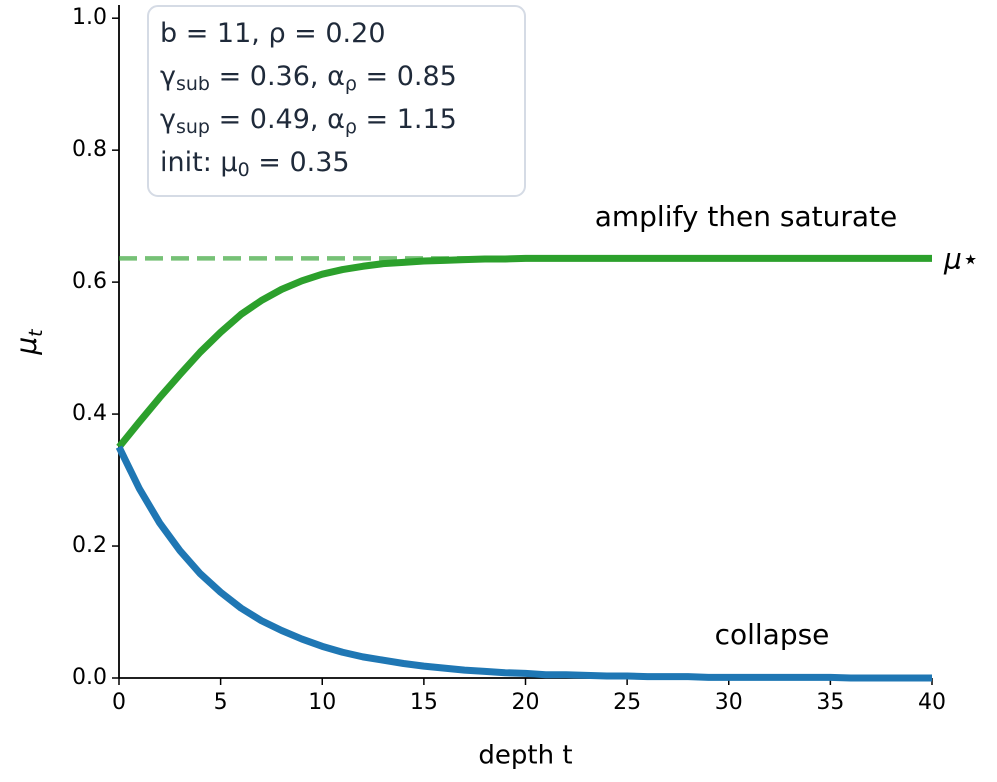 This screenshot has height=782, width=997. I want to click on info-text: = 1.15, so click(407, 119).